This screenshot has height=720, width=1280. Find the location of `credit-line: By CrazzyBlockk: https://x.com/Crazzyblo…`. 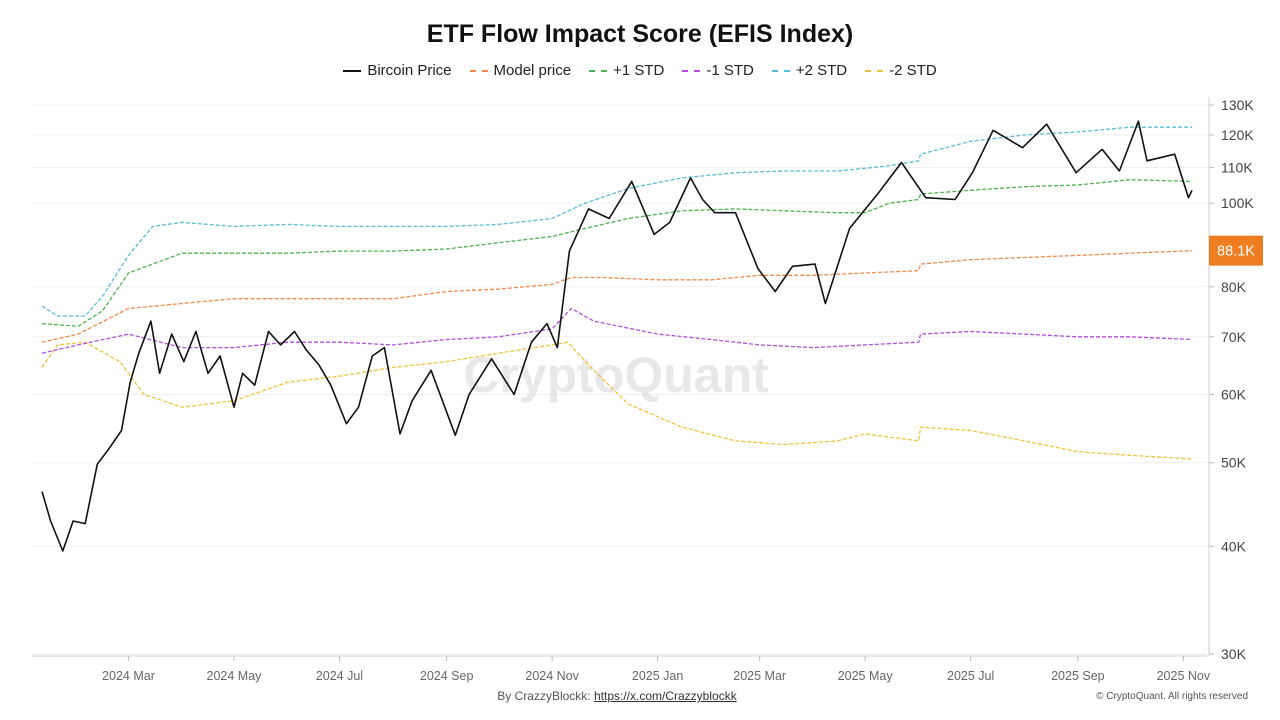

credit-line: By CrazzyBlockk: https://x.com/Crazzyblo… is located at coordinates (617, 696).